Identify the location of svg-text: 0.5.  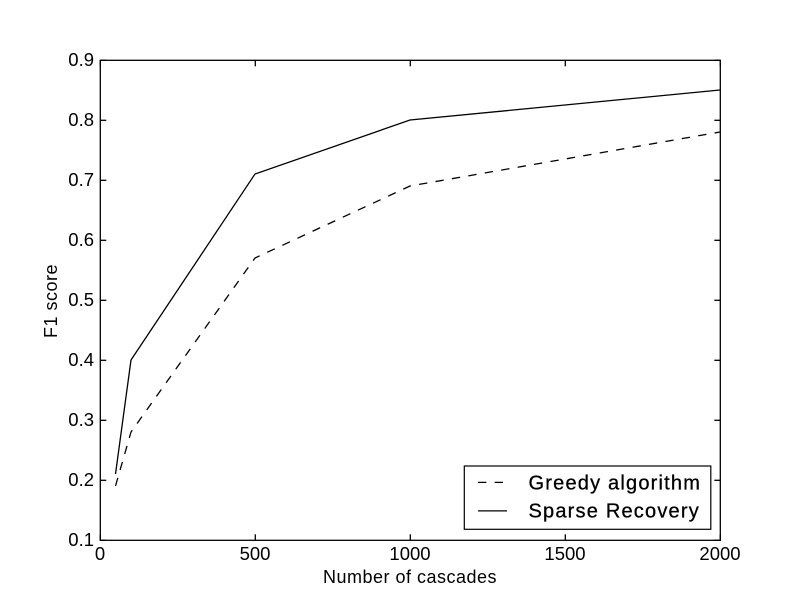
(81, 299).